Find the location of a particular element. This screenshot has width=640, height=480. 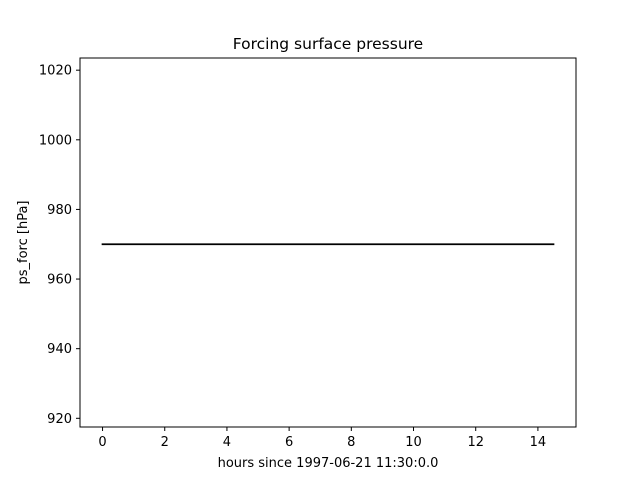

x-tick-label: 10 is located at coordinates (413, 442).